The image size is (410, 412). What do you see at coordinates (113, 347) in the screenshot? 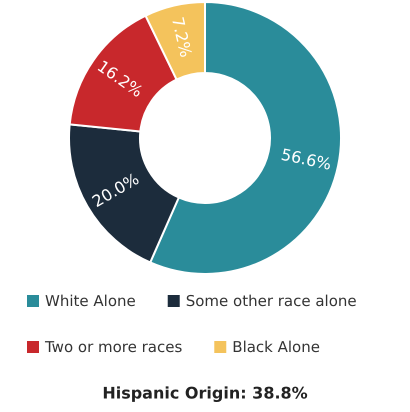
I see `legend-label: Two or more races` at bounding box center [113, 347].